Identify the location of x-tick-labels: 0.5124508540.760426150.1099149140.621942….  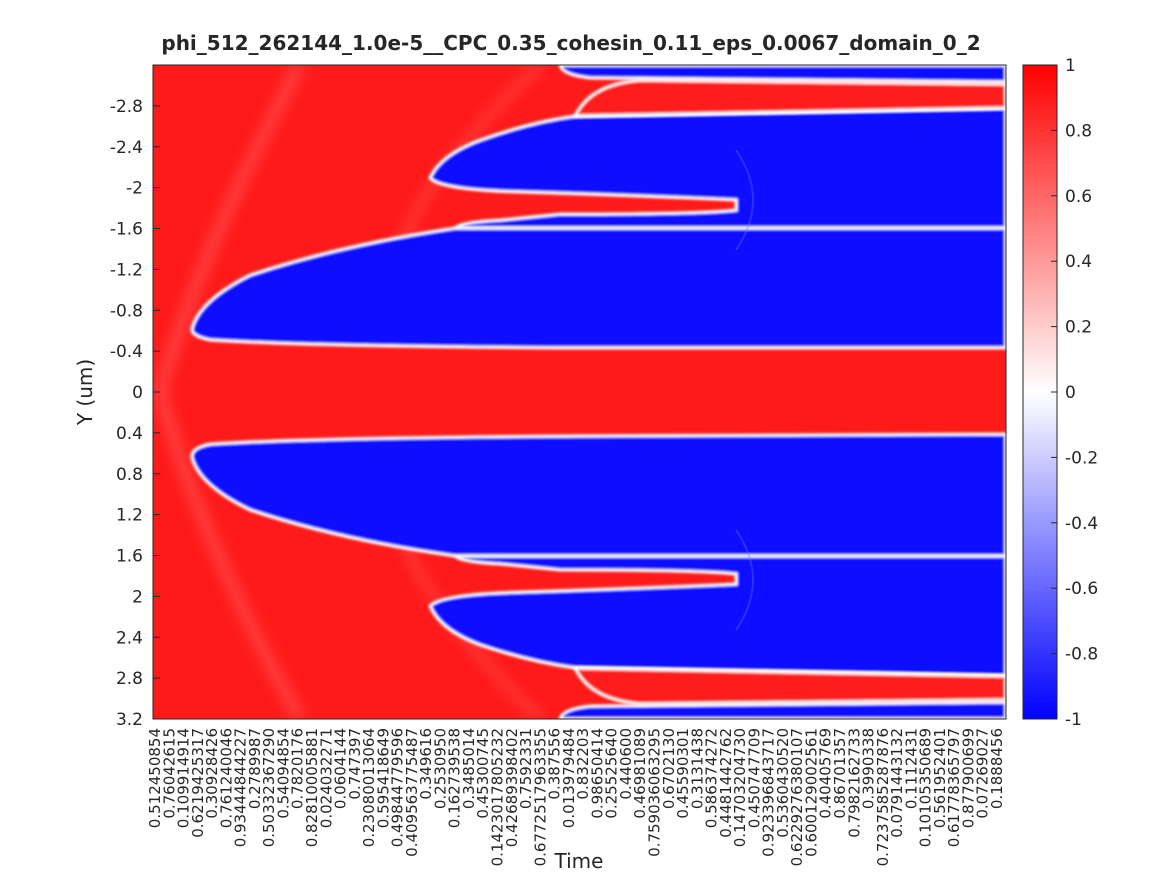
(576, 797).